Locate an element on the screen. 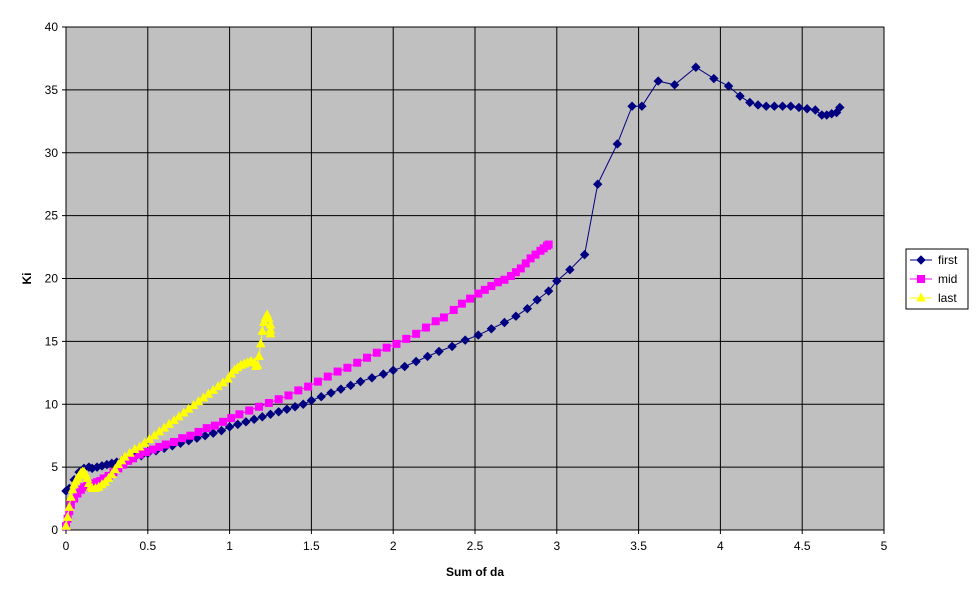  x-tick-label: 0.5 is located at coordinates (147, 546).